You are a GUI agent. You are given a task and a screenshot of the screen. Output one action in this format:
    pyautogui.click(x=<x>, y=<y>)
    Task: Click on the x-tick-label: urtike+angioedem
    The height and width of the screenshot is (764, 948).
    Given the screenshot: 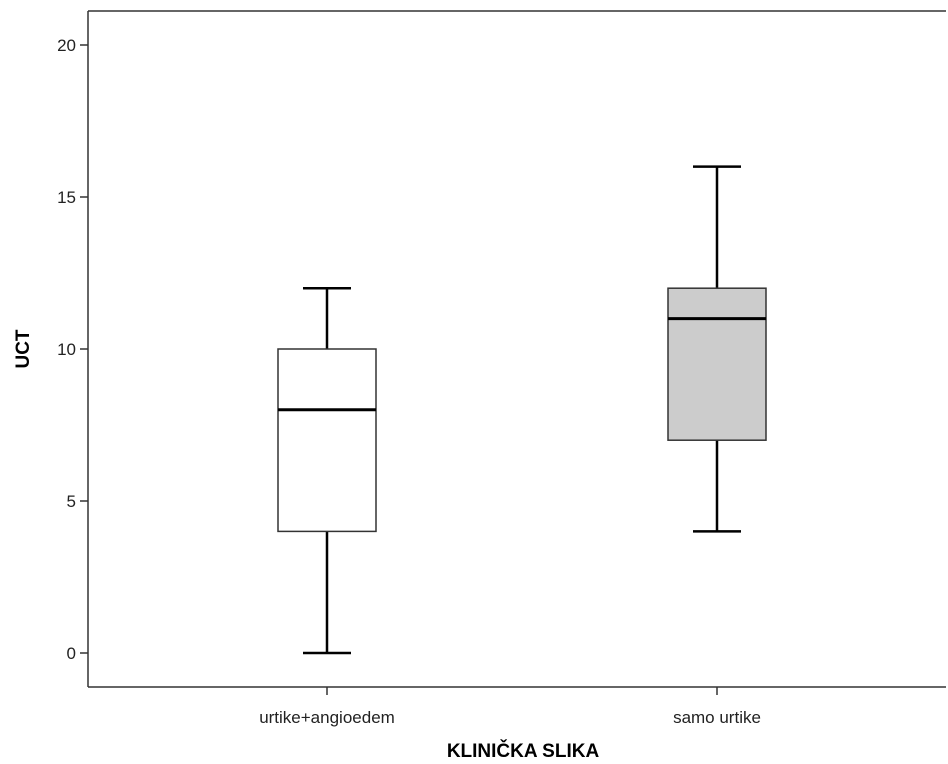 What is the action you would take?
    pyautogui.click(x=327, y=717)
    